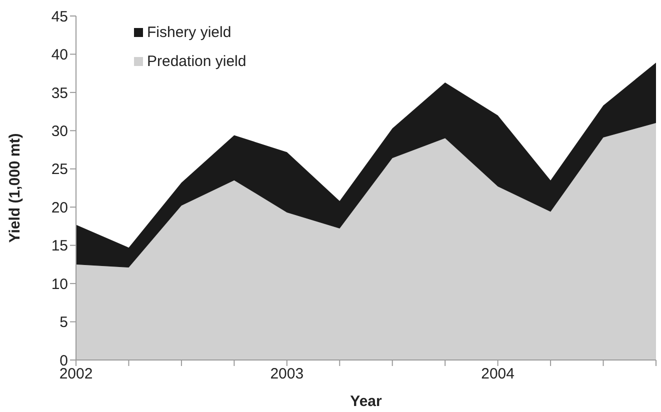  I want to click on y-tick-label: 20, so click(59, 207).